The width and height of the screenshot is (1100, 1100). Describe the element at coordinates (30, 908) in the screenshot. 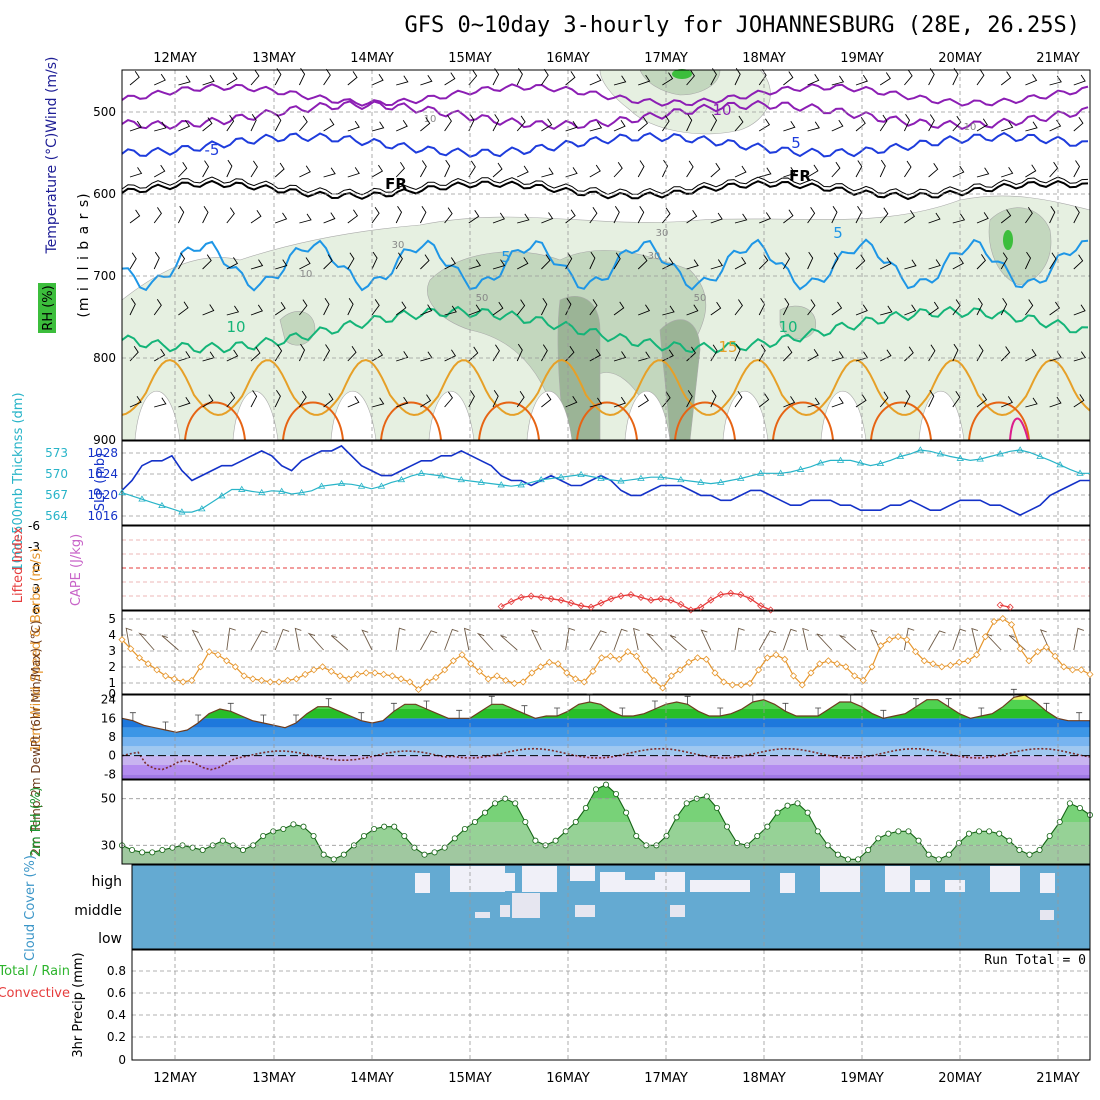

I see `cloud-ylabel: Cloud Cover (%)` at that location.